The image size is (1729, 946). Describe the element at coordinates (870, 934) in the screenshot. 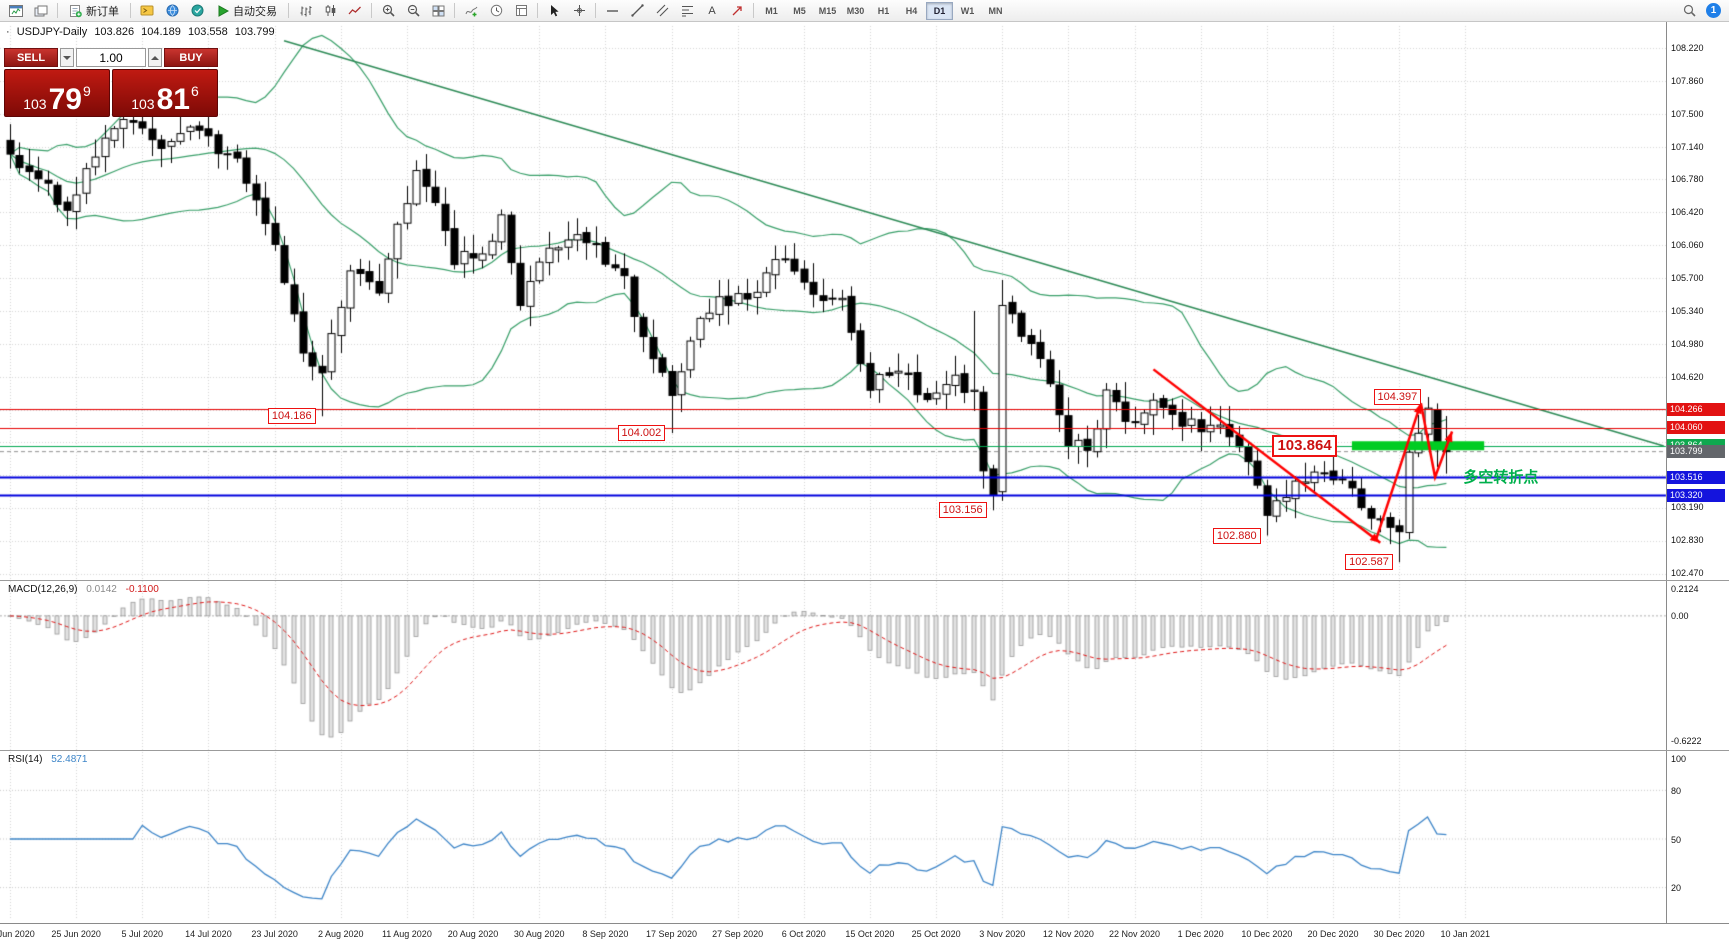

I see `date-label: 15 Oct 2020` at that location.